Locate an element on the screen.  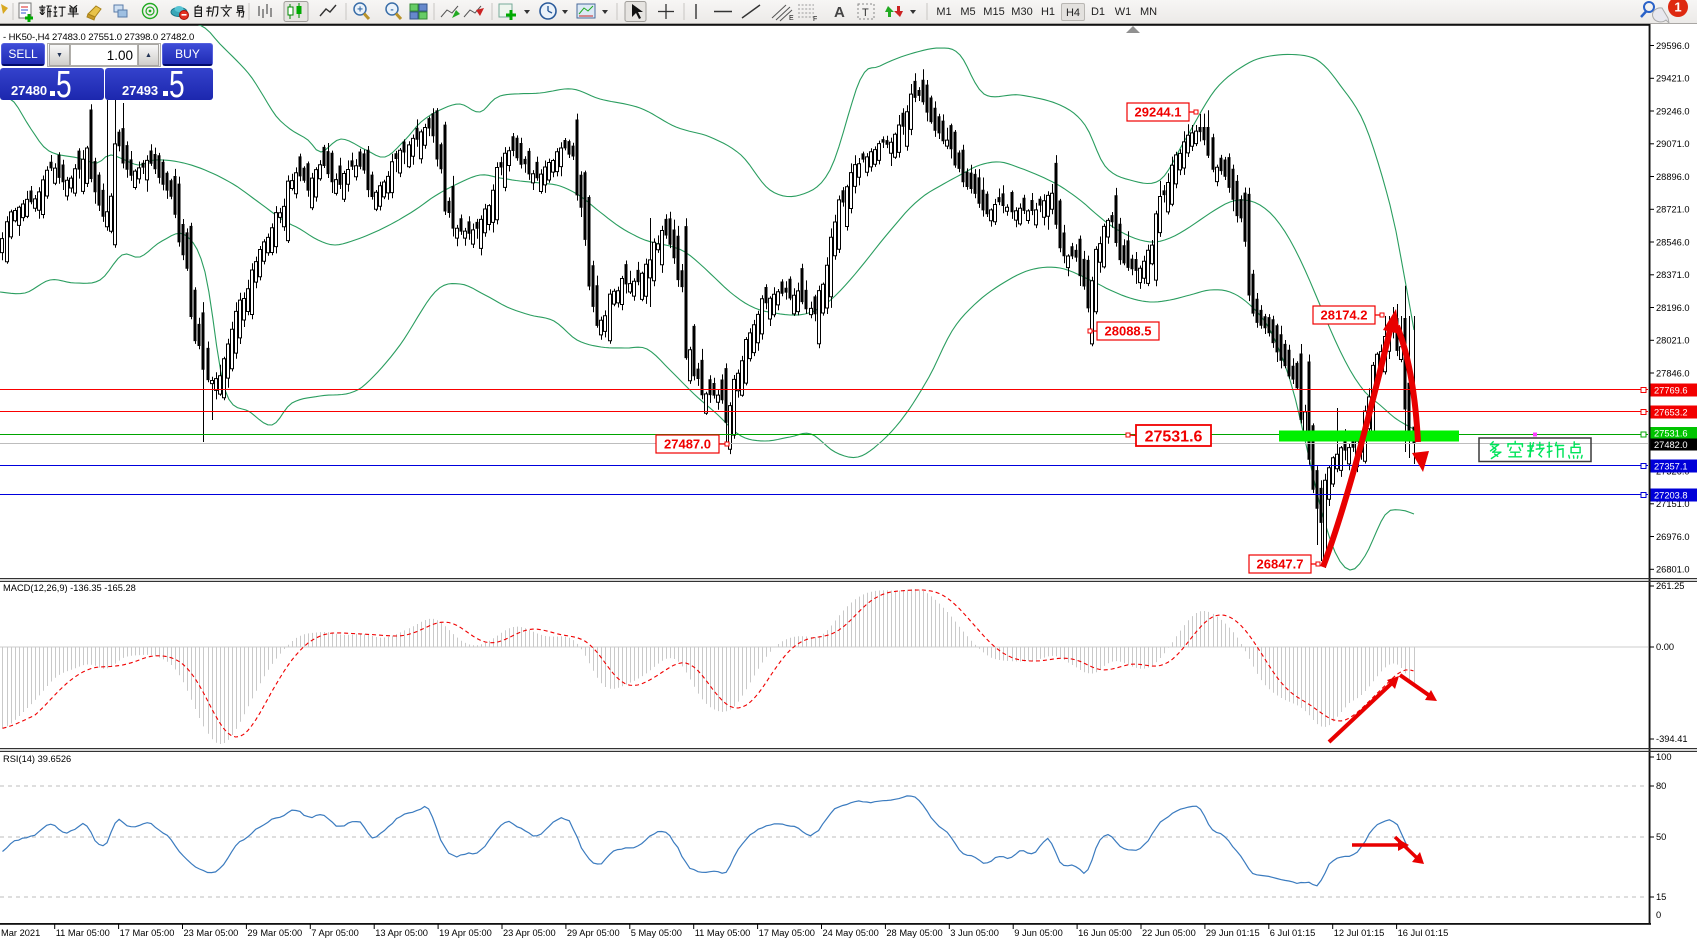
svg-text: 28371.0 is located at coordinates (1673, 275).